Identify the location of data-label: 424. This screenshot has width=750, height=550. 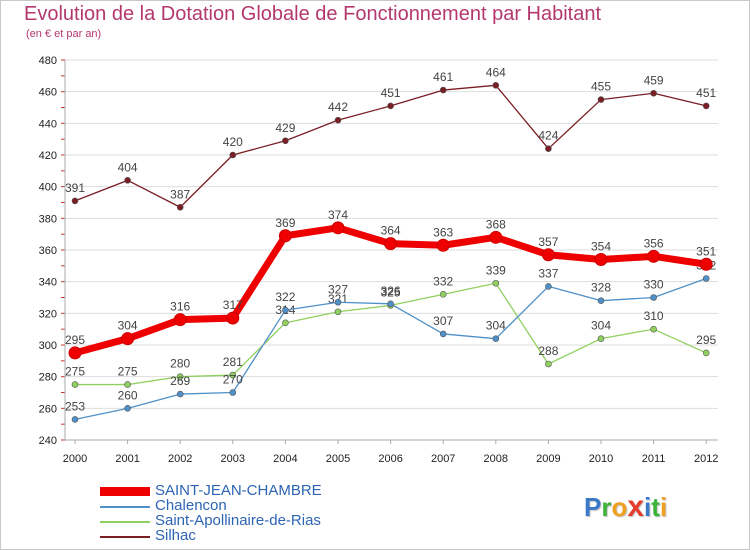
(548, 136).